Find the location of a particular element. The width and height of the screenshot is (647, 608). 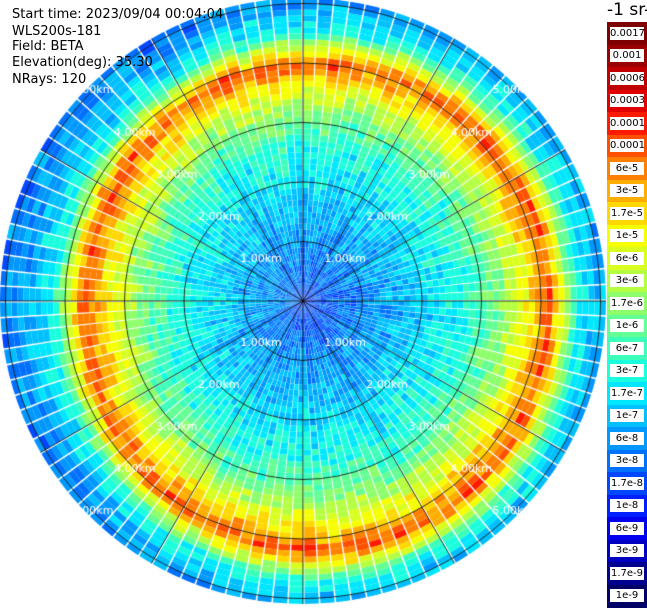

colorbar-tick-label: 1.7e-8 is located at coordinates (627, 483).